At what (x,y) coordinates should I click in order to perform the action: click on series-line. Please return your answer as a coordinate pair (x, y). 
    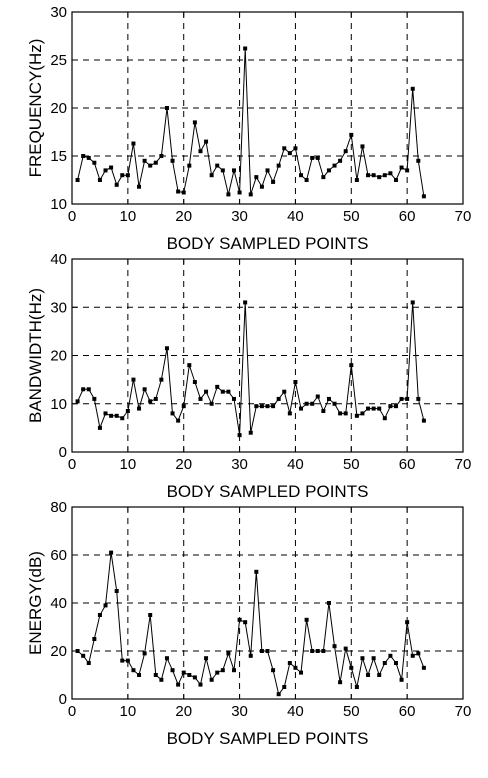
    Looking at the image, I should click on (251, 624).